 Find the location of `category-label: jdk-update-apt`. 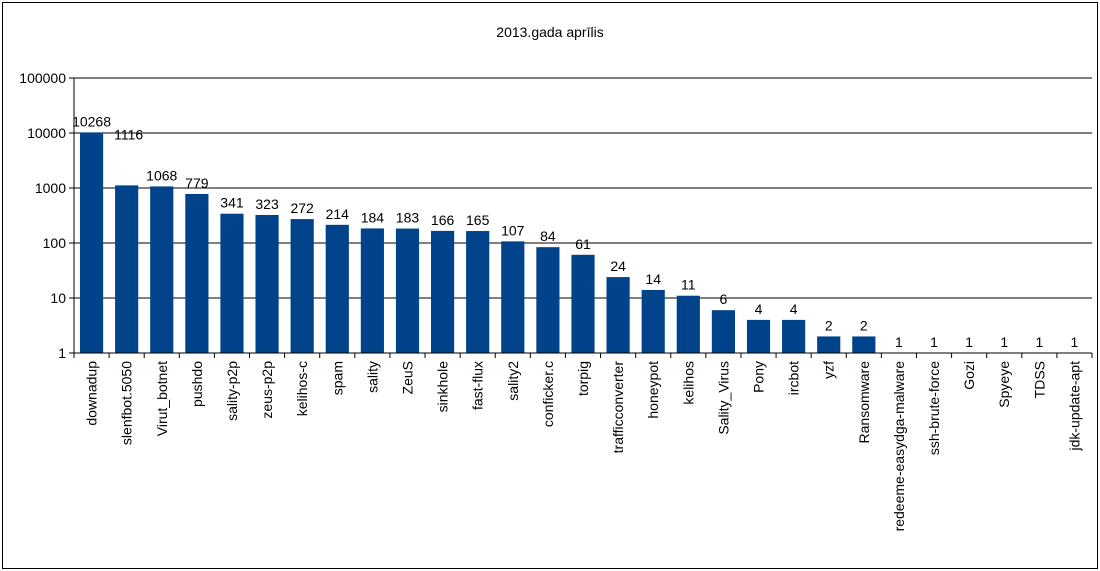

category-label: jdk-update-apt is located at coordinates (1074, 406).